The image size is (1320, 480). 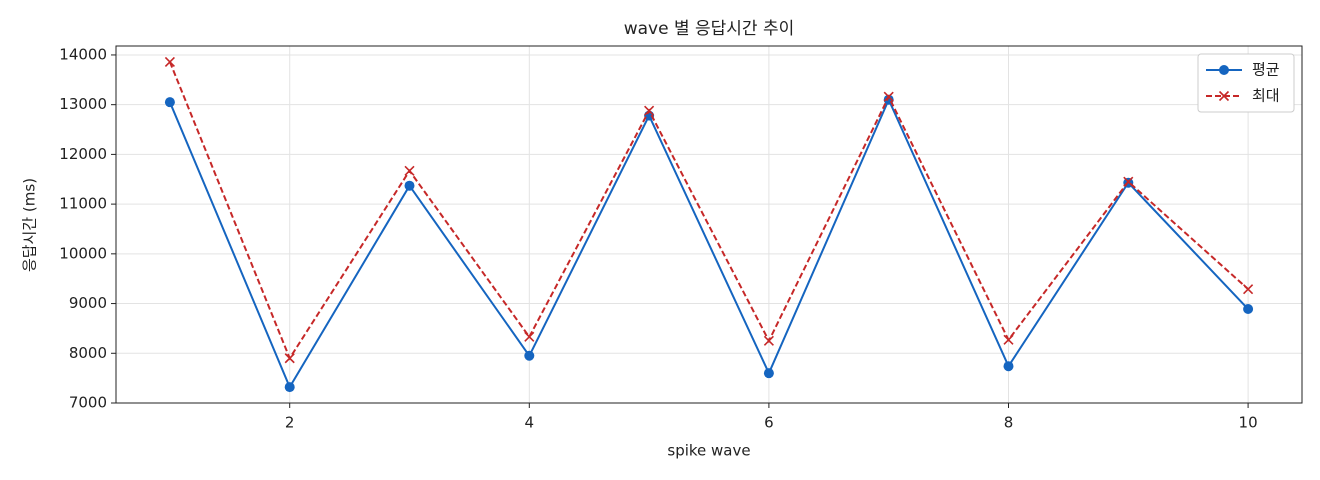 What do you see at coordinates (83, 204) in the screenshot?
I see `y-tick-label: 11000` at bounding box center [83, 204].